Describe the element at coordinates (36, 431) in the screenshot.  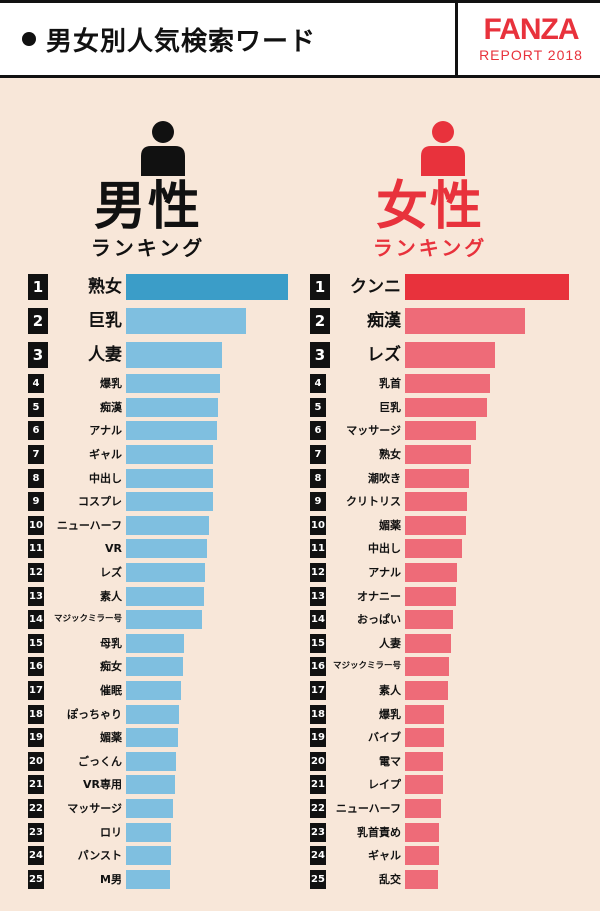
I see `male-rank-number: 6` at that location.